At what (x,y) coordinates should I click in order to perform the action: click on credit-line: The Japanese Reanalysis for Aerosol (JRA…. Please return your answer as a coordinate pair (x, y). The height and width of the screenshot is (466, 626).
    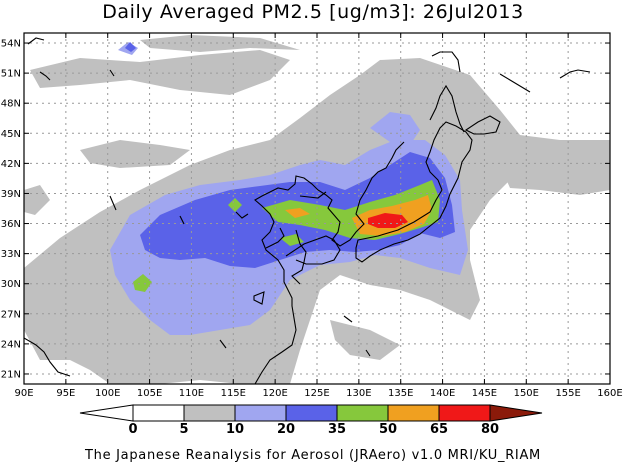
    Looking at the image, I should click on (313, 455).